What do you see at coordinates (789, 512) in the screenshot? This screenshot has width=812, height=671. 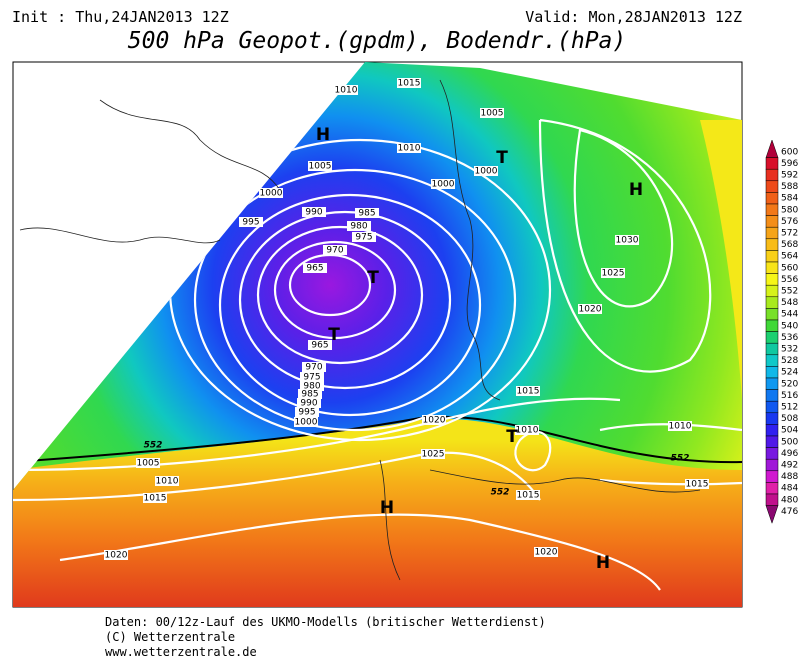 I see `colorbar-label: 476` at bounding box center [789, 512].